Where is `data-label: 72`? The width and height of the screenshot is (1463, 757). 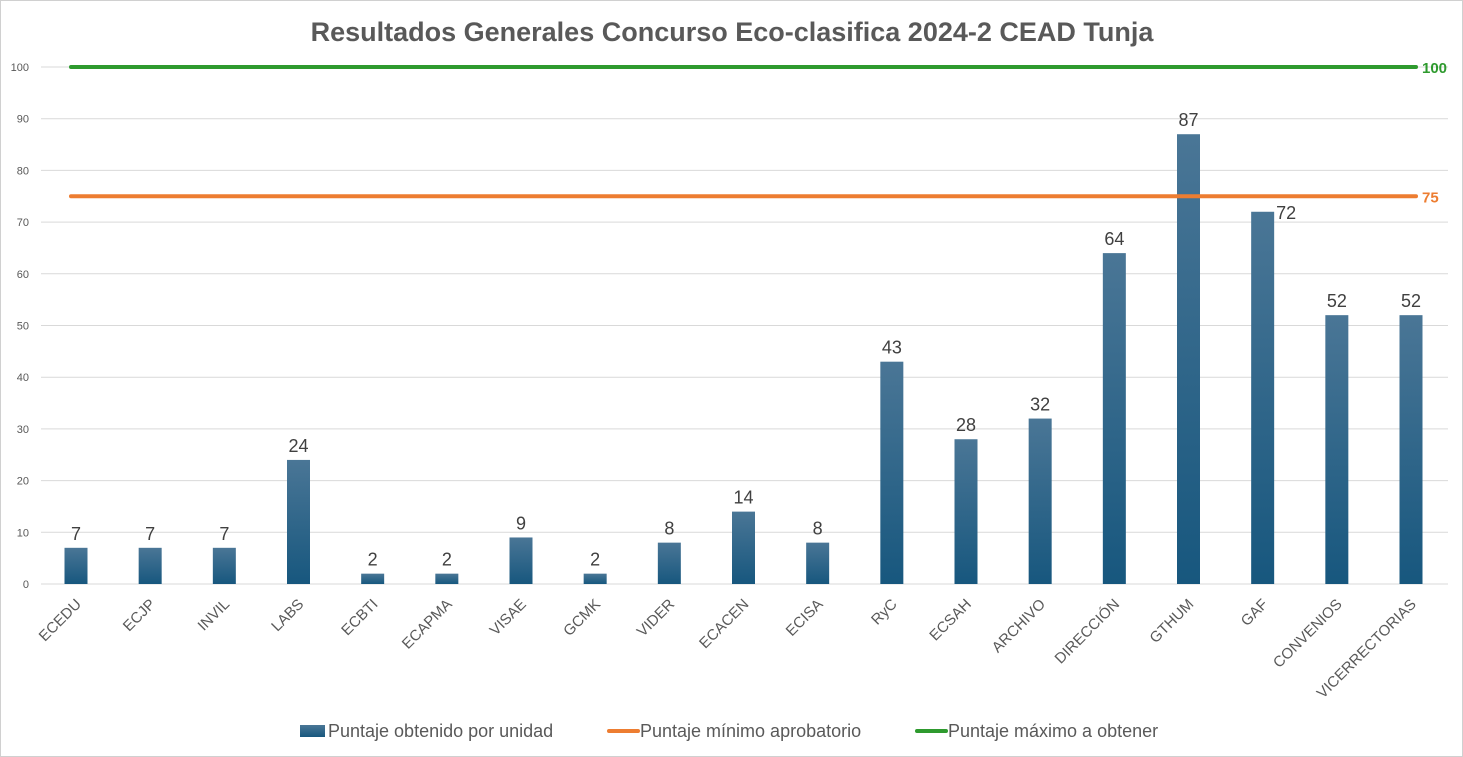
data-label: 72 is located at coordinates (1286, 213).